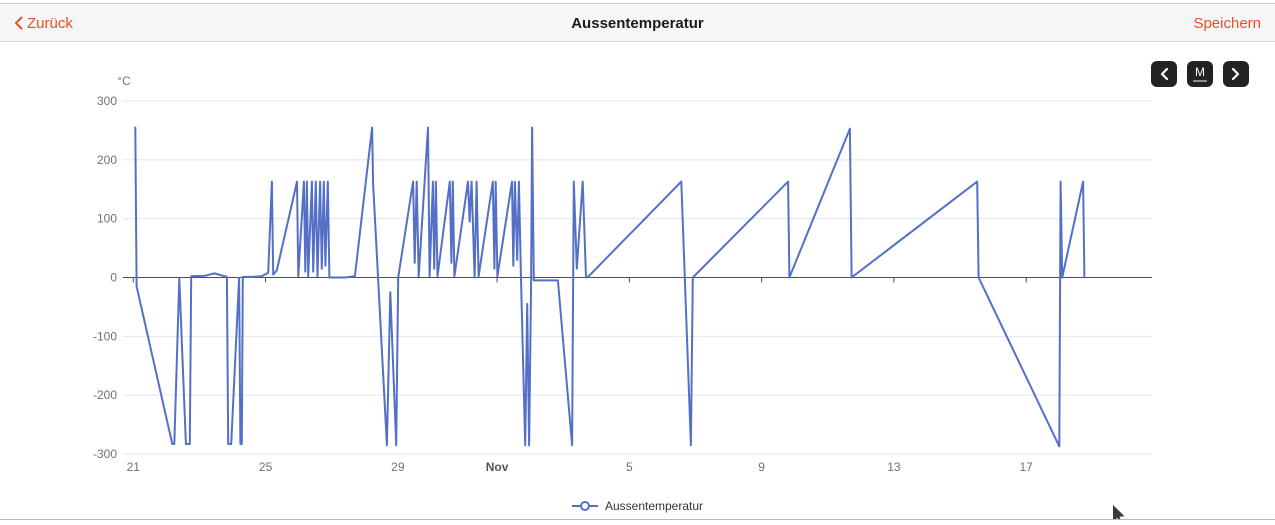 The width and height of the screenshot is (1275, 525). I want to click on mouse-cursor-icon, so click(1119, 512).